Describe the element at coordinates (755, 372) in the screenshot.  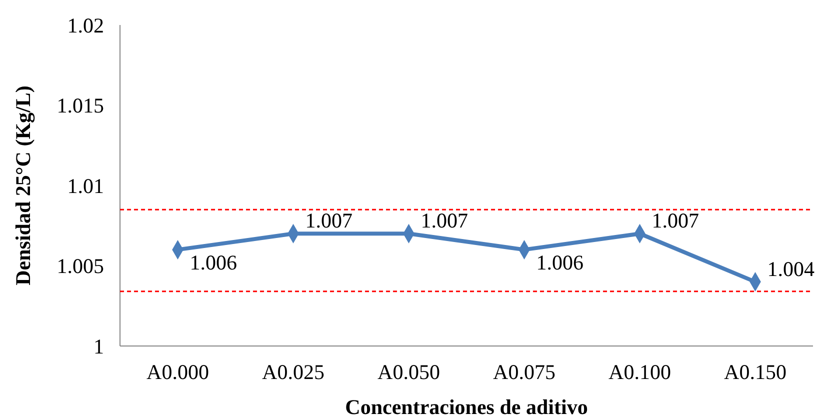
I see `x-tick-label: A0.150` at that location.